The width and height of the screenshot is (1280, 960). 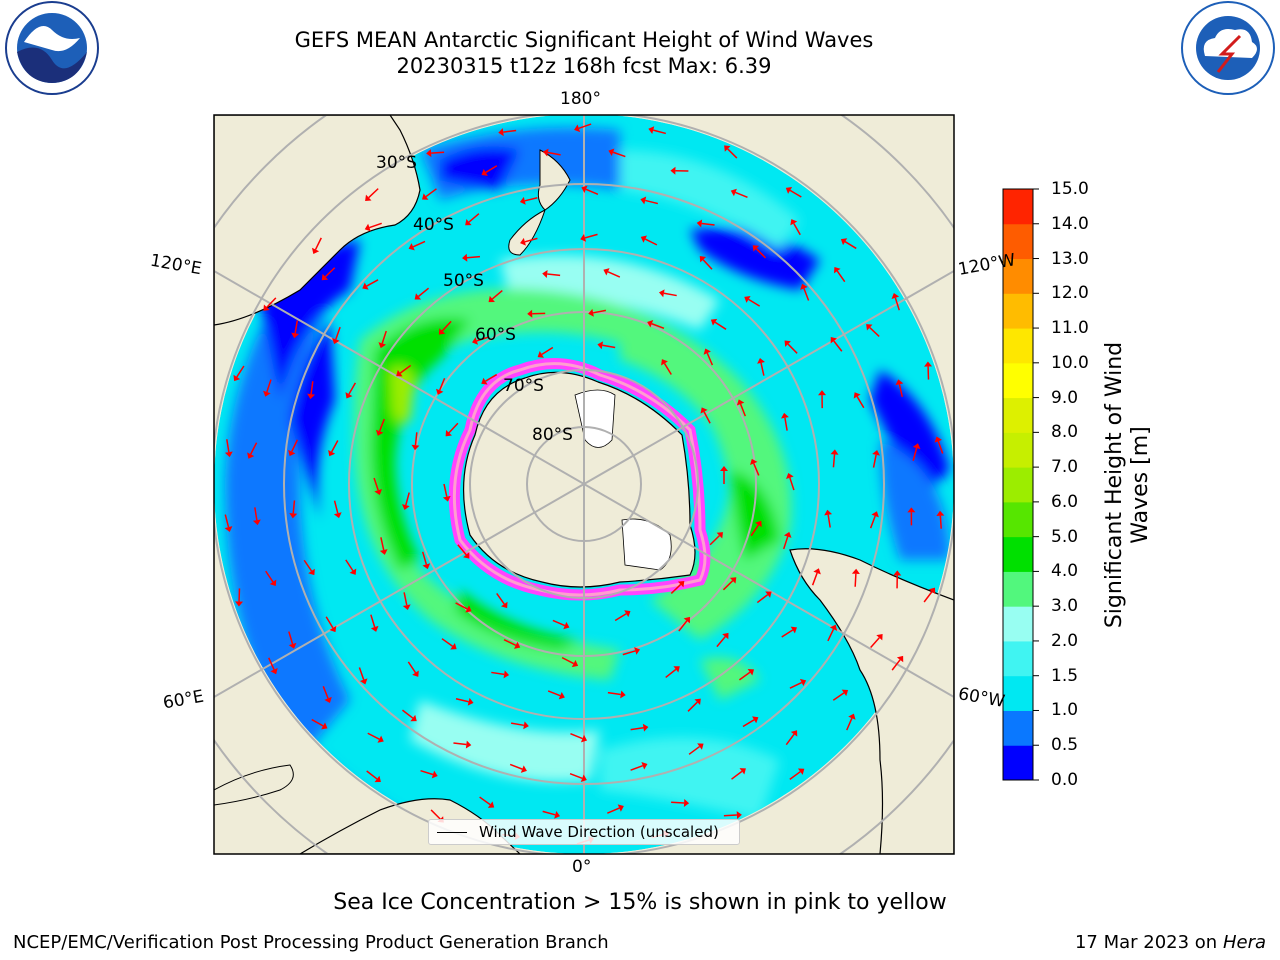 What do you see at coordinates (396, 163) in the screenshot?
I see `latitude-label: 30°S` at bounding box center [396, 163].